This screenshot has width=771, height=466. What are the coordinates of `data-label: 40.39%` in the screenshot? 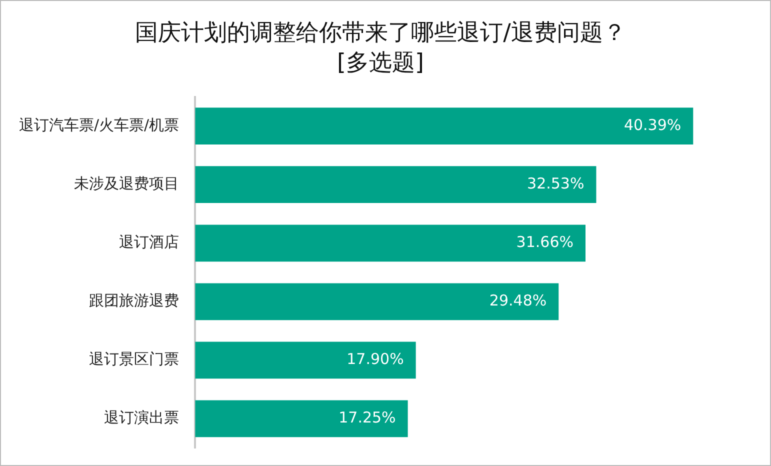 It's located at (653, 125).